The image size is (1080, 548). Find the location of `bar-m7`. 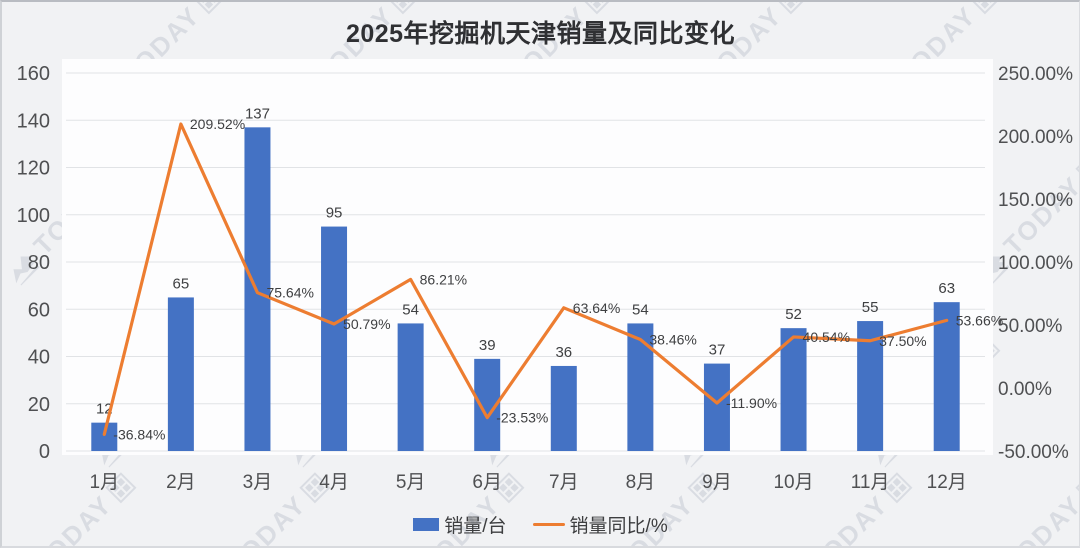

bar-m7 is located at coordinates (563, 408).